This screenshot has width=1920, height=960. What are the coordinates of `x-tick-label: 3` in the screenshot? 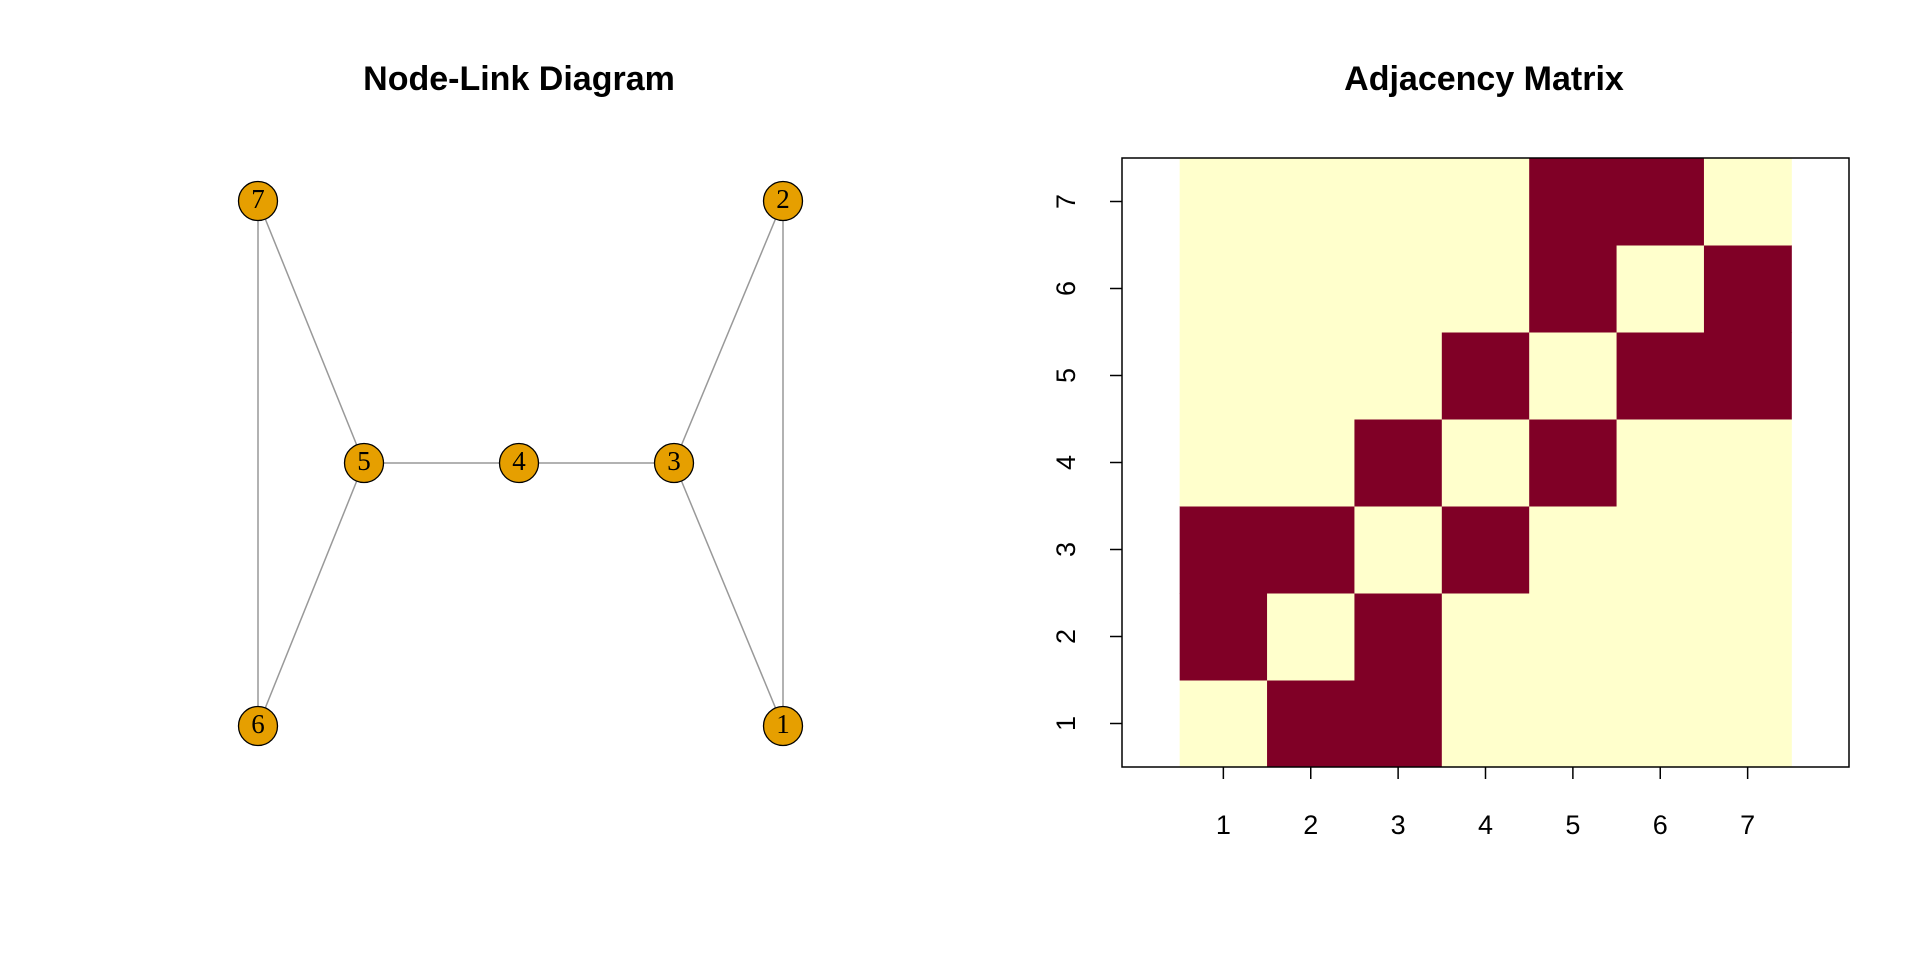 It's located at (1398, 825).